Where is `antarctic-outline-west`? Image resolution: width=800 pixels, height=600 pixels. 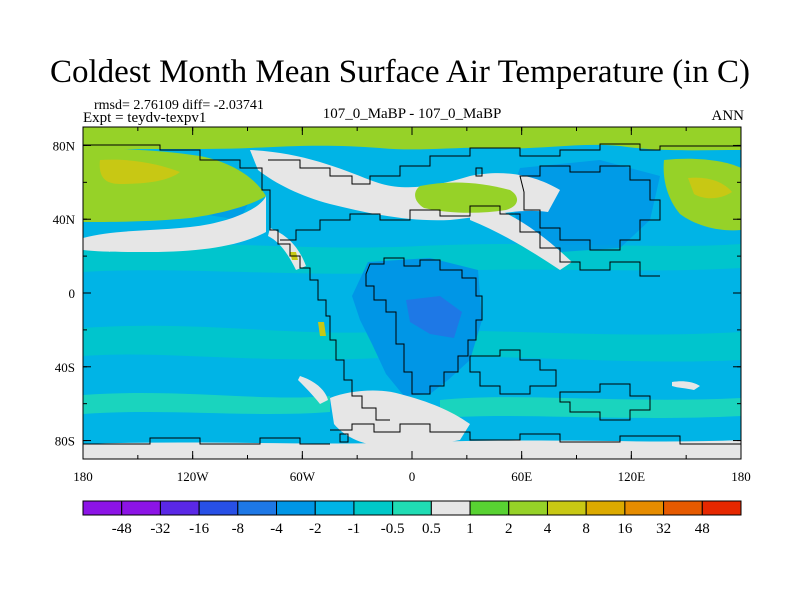 antarctic-outline-west is located at coordinates (206, 441).